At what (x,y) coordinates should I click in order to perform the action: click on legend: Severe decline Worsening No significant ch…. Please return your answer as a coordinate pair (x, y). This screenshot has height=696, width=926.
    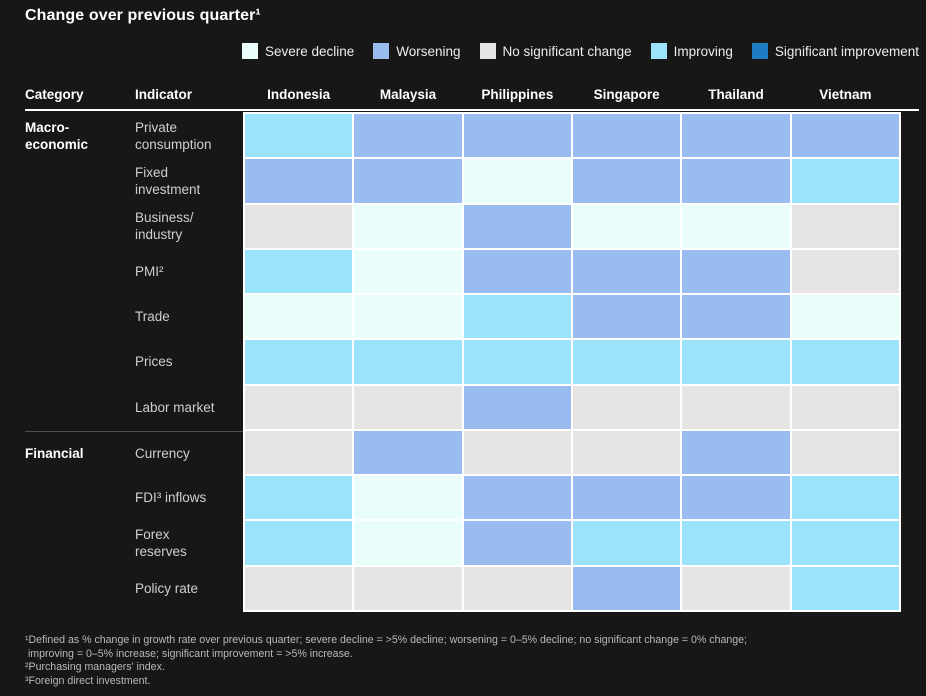
    Looking at the image, I should click on (459, 51).